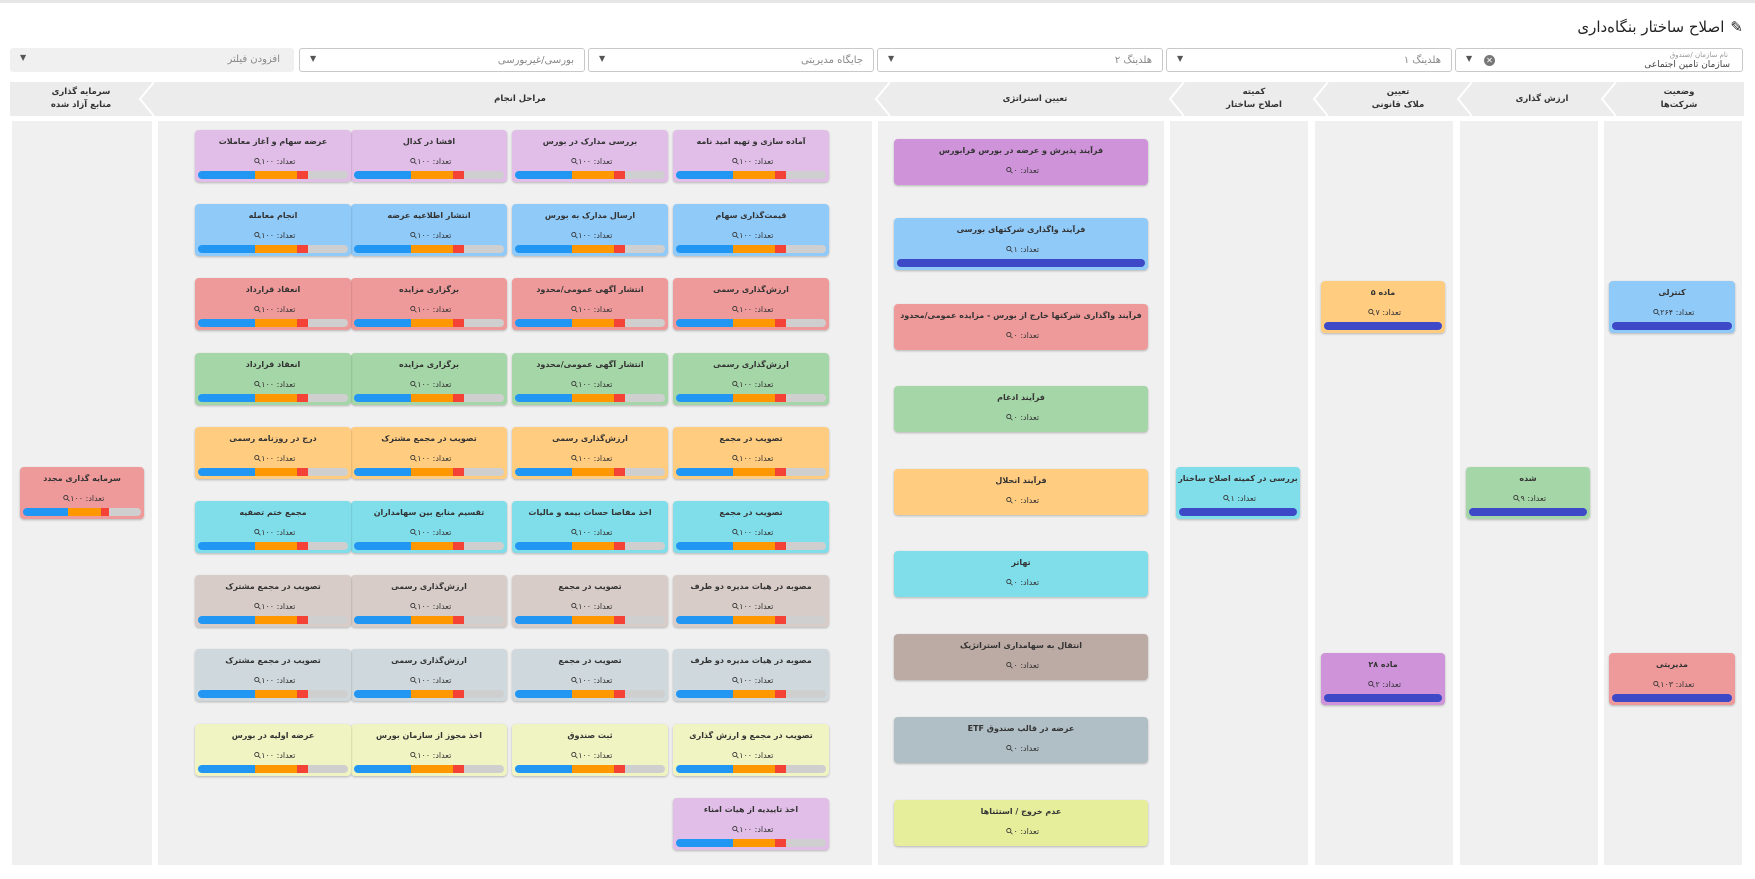  What do you see at coordinates (273, 750) in the screenshot?
I see `pipeline-card: عرضه اولیه در بورس تعداد: ۱۰۰⚲` at bounding box center [273, 750].